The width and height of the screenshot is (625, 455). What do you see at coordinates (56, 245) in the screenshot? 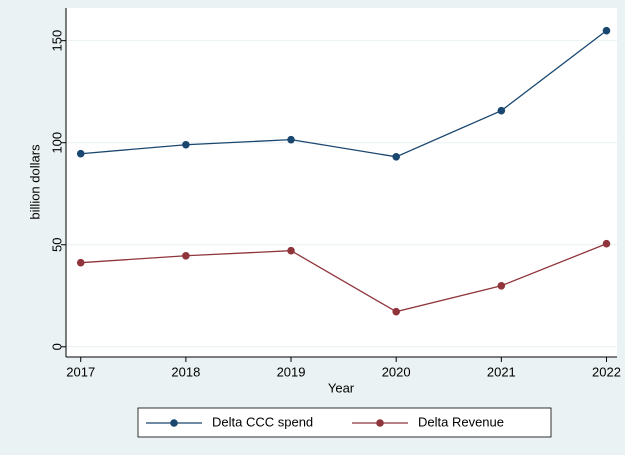
I see `y-tick-label: 50` at bounding box center [56, 245].